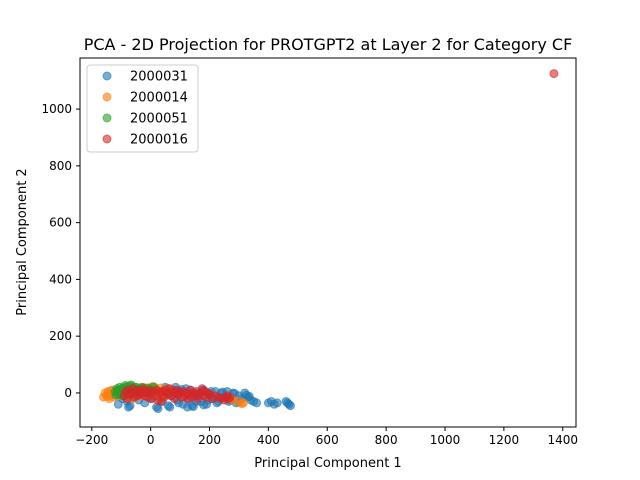 The image size is (640, 480). What do you see at coordinates (159, 140) in the screenshot?
I see `legend-label-2000016: 2000016` at bounding box center [159, 140].